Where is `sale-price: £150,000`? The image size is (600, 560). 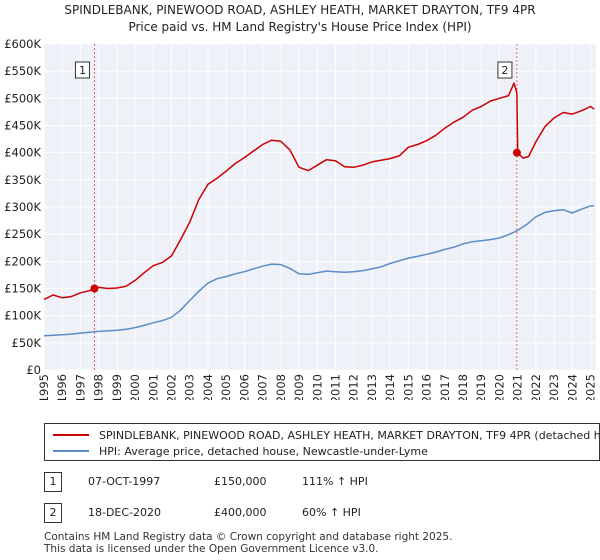
sale-price: £150,000 is located at coordinates (240, 481).